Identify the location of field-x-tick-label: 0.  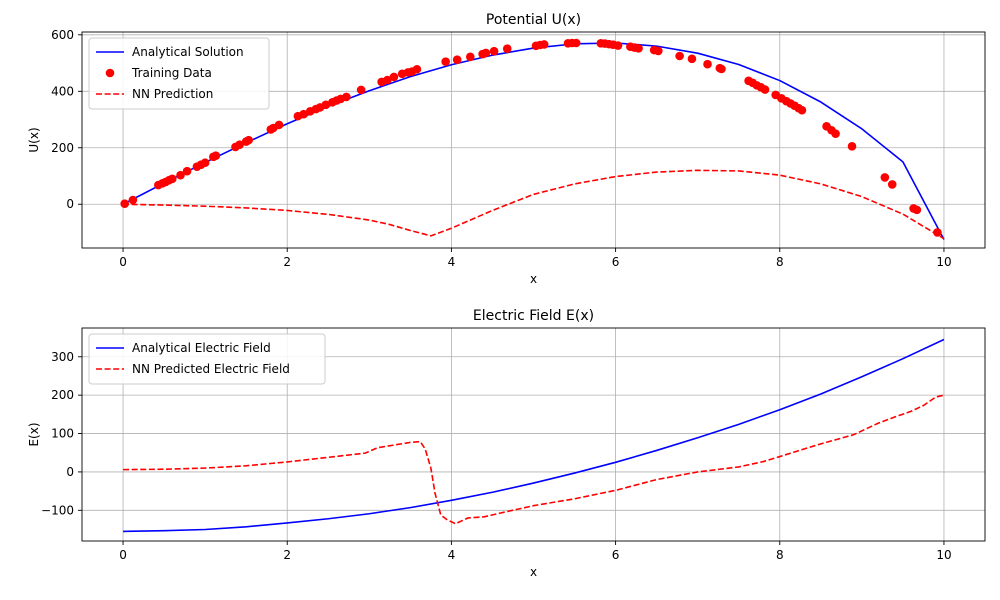
(123, 555).